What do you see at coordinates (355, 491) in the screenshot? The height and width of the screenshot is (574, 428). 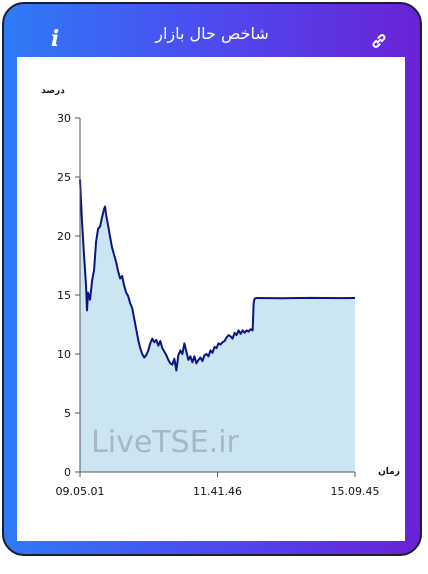 I see `x-tick-label: 15.09.45` at bounding box center [355, 491].